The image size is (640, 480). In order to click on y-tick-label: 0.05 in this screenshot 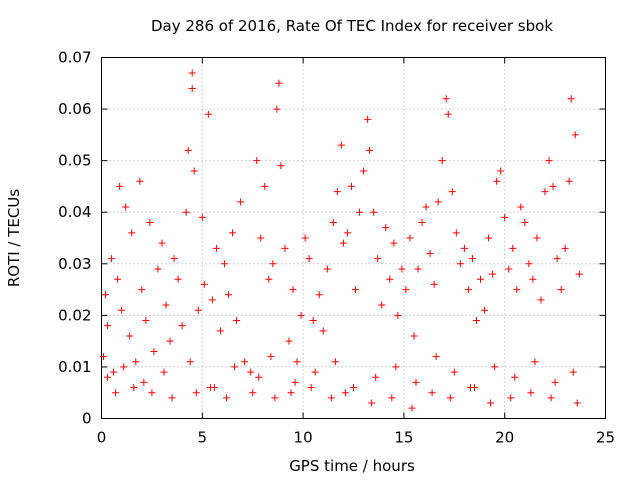, I will do `click(74, 161)`.